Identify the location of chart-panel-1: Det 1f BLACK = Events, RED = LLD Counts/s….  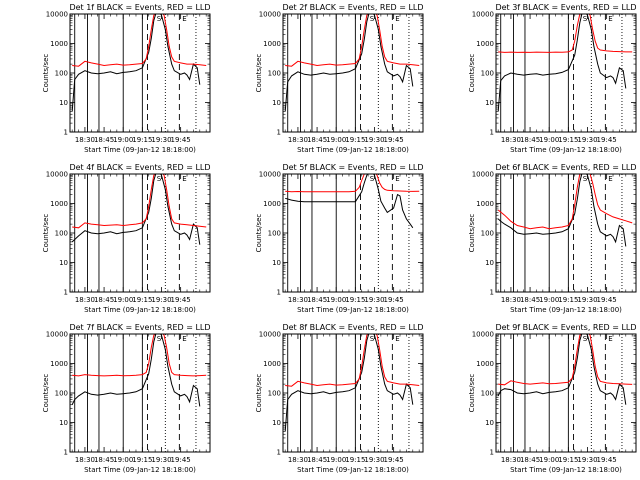
(126, 78).